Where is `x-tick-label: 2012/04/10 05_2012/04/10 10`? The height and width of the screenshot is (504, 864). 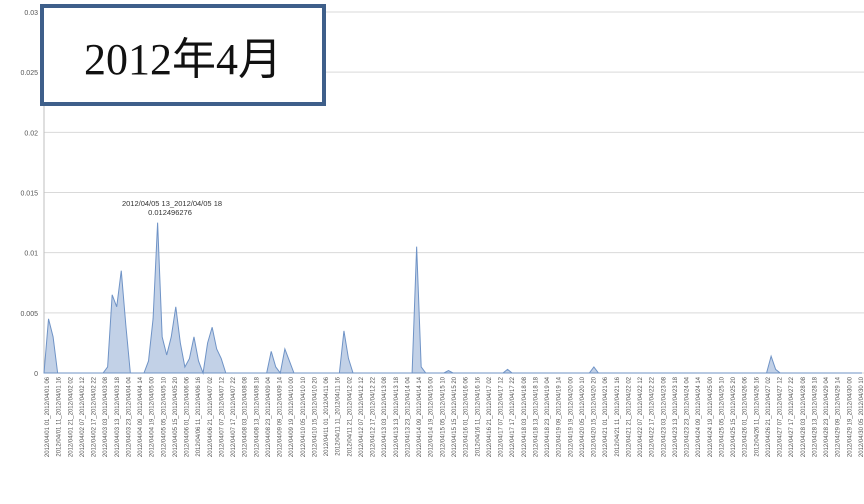
x-tick-label: 2012/04/10 05_2012/04/10 10 is located at coordinates (304, 416).